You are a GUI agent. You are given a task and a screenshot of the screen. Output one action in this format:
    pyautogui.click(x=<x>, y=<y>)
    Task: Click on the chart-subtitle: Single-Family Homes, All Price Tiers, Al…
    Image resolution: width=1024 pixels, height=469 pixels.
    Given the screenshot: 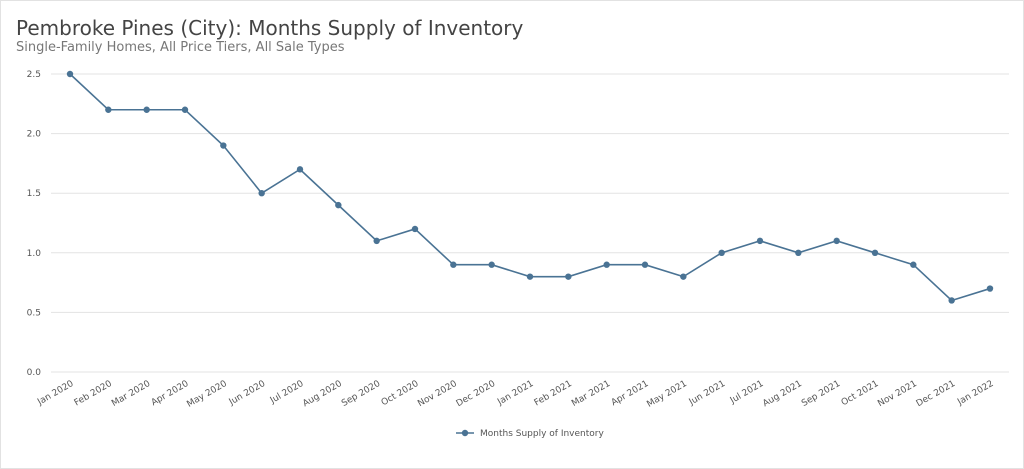 What is the action you would take?
    pyautogui.click(x=180, y=47)
    